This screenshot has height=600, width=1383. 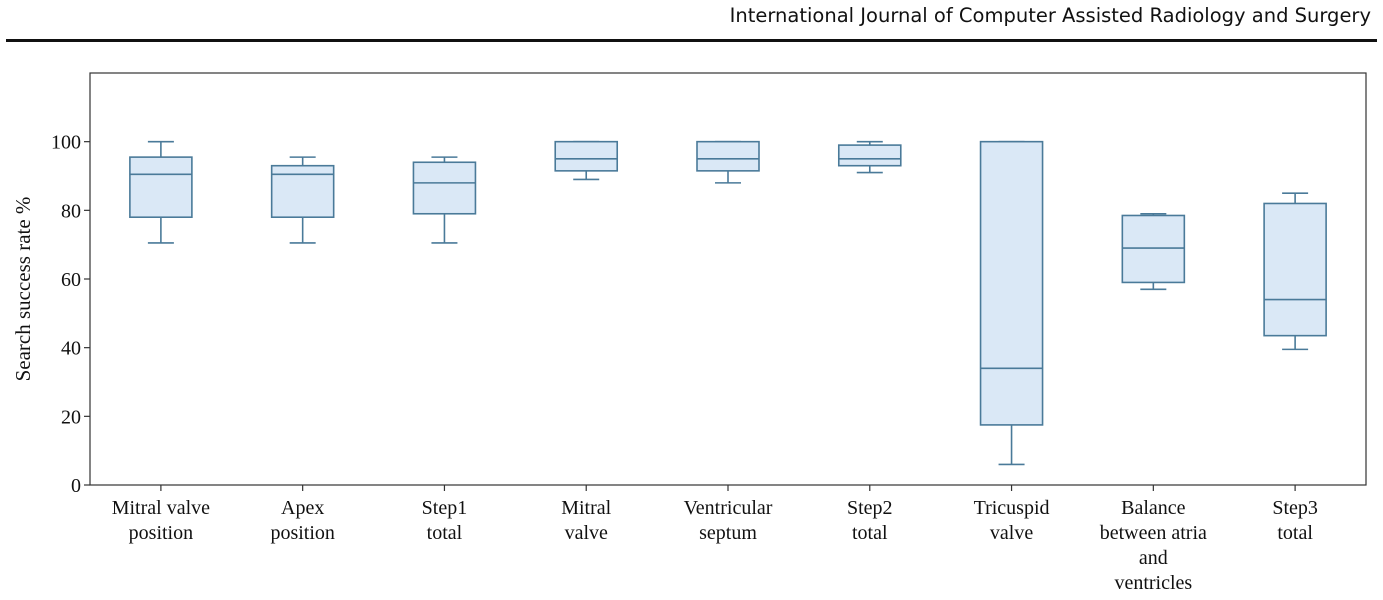 I want to click on y-tick-label: 0, so click(x=76, y=486).